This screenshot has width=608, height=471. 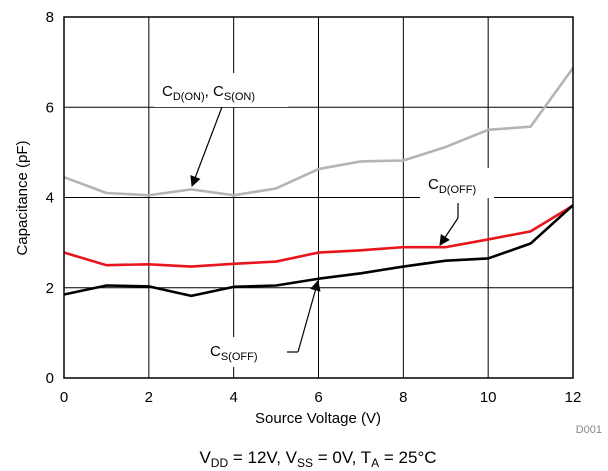 I want to click on figure-id: D001, so click(x=589, y=430).